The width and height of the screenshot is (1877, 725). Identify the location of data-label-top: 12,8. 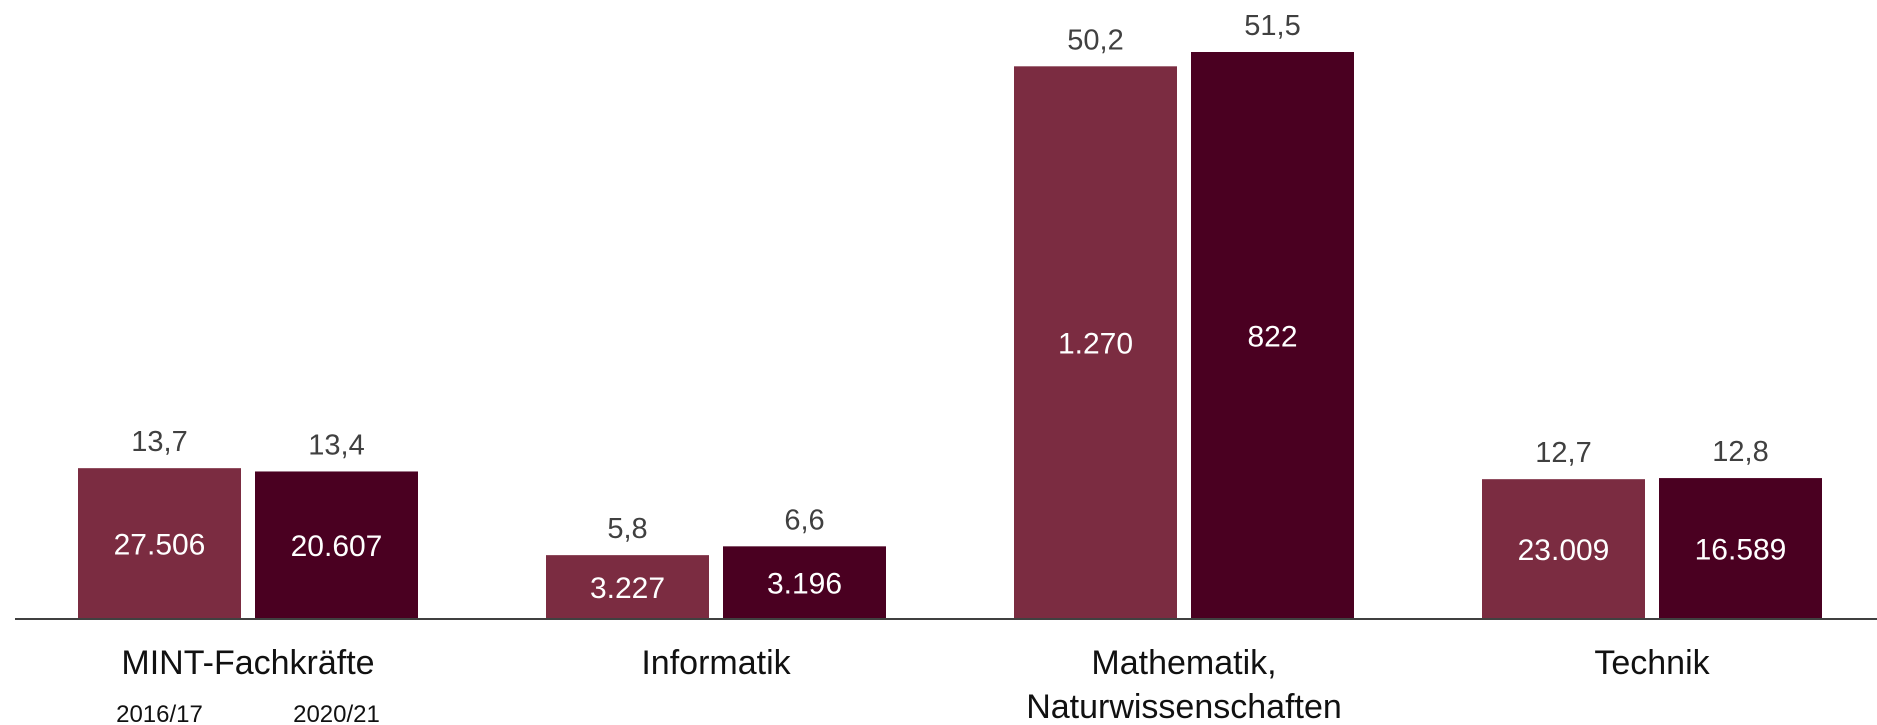
(1740, 452).